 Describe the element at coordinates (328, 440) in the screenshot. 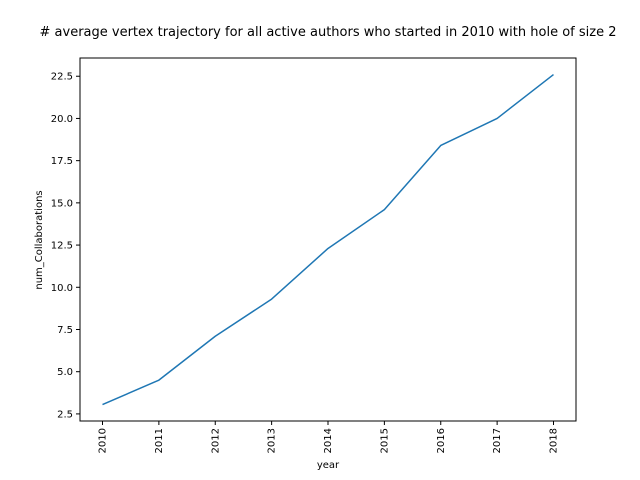

I see `x-tick-label: 2014` at that location.